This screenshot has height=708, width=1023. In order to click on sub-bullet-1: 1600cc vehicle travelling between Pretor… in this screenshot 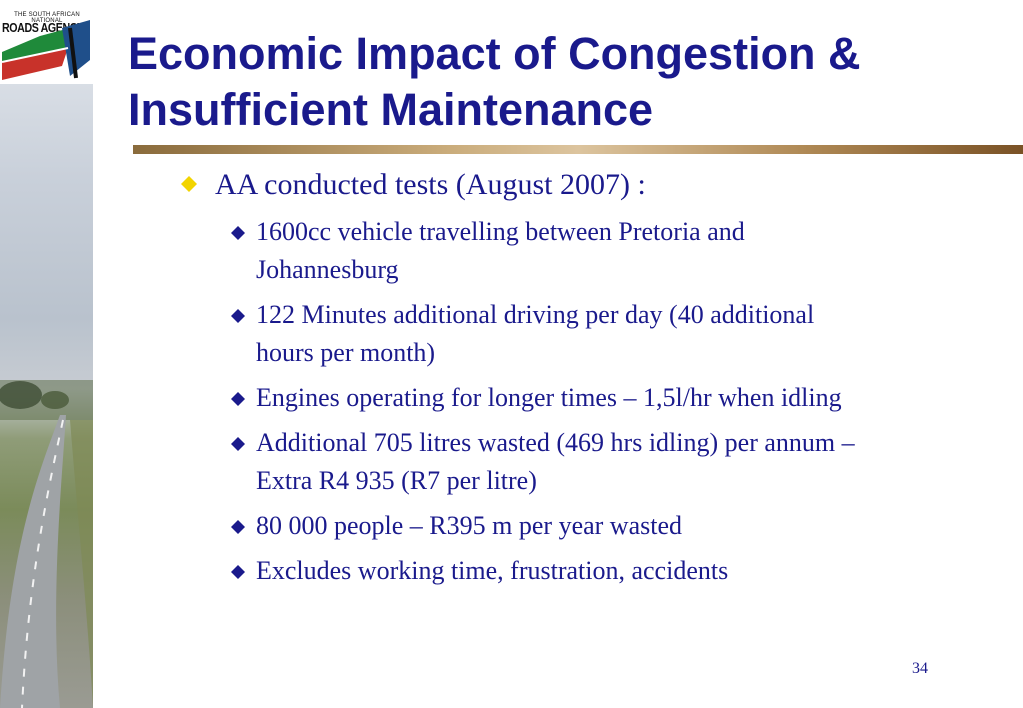, I will do `click(626, 251)`.